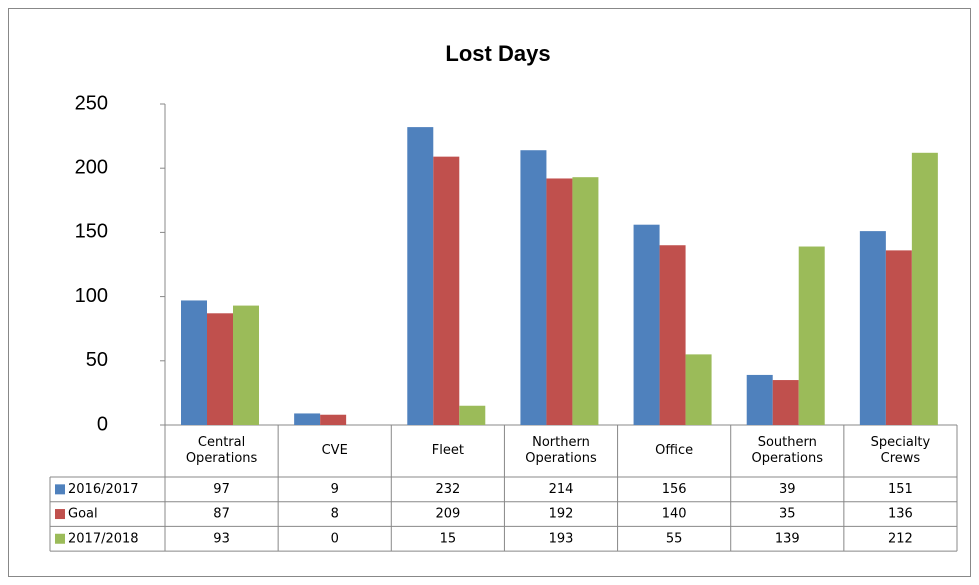  What do you see at coordinates (674, 538) in the screenshot?
I see `data-label: 55` at bounding box center [674, 538].